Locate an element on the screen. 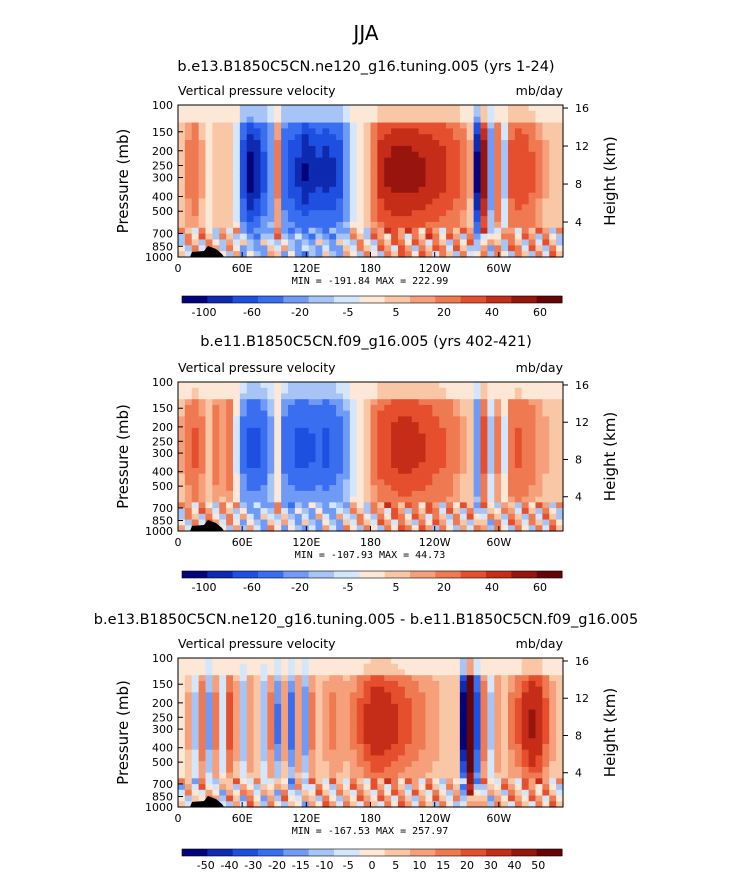 This screenshot has height=872, width=733. x-tick-label: 120E is located at coordinates (306, 818).